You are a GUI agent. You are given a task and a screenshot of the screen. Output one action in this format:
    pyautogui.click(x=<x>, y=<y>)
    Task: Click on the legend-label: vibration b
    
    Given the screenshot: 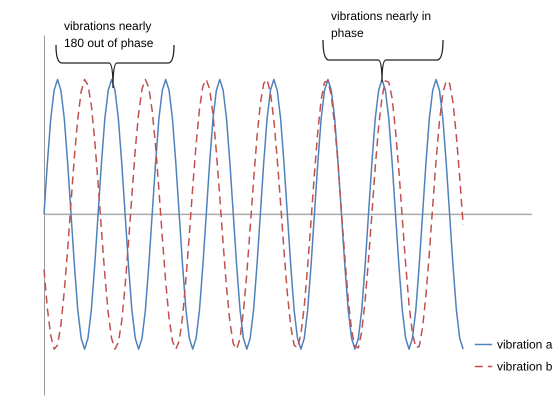 What is the action you would take?
    pyautogui.click(x=525, y=367)
    